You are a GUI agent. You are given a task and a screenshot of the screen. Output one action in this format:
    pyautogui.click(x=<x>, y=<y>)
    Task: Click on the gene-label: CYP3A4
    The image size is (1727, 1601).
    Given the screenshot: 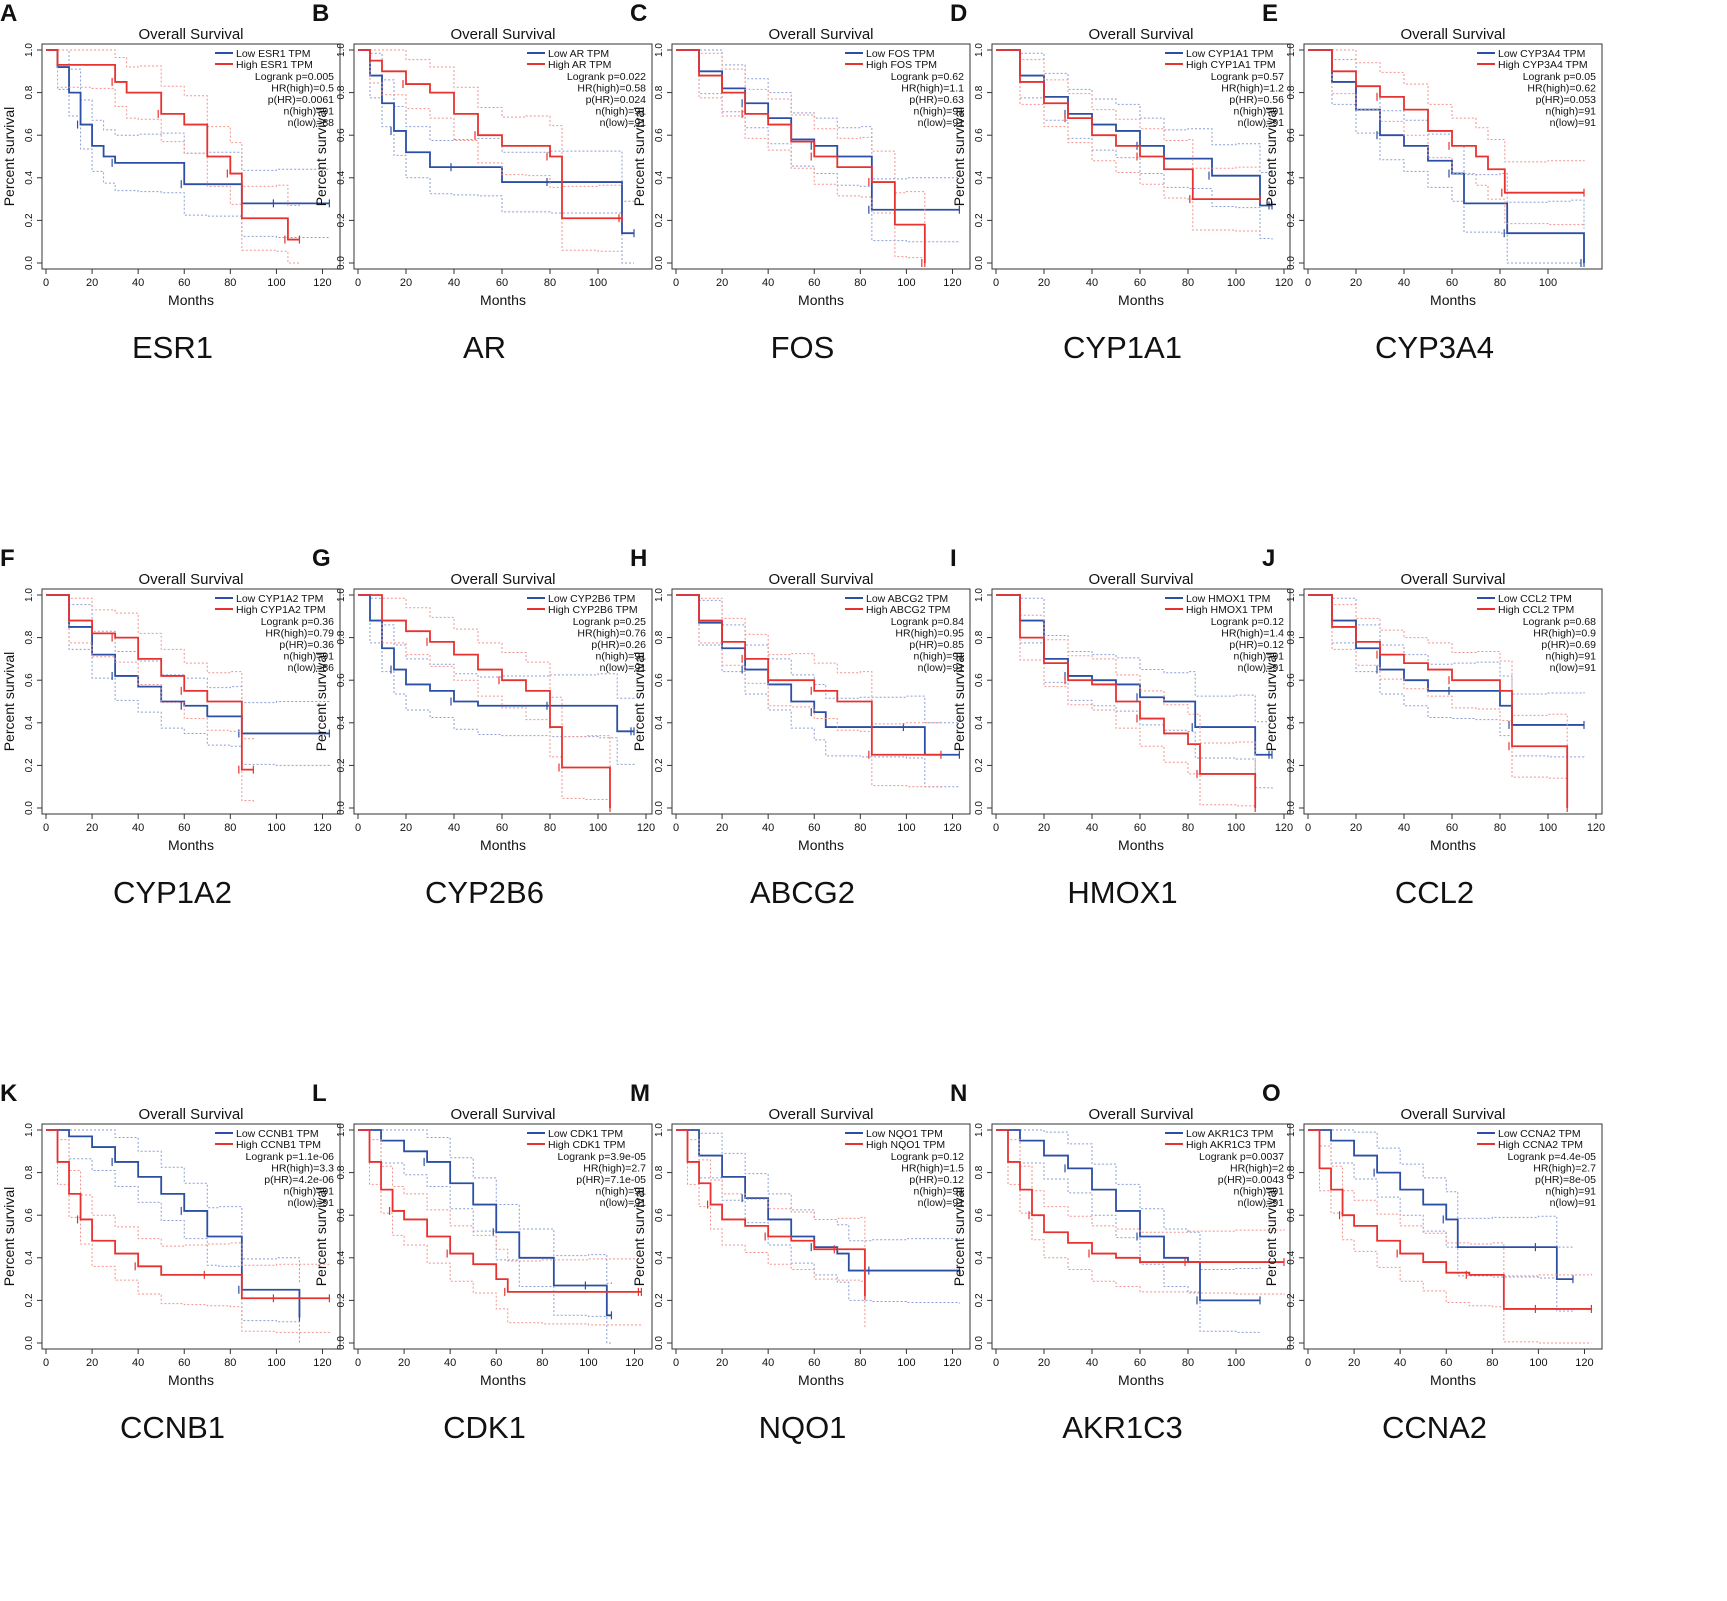 What is the action you would take?
    pyautogui.click(x=1434, y=347)
    